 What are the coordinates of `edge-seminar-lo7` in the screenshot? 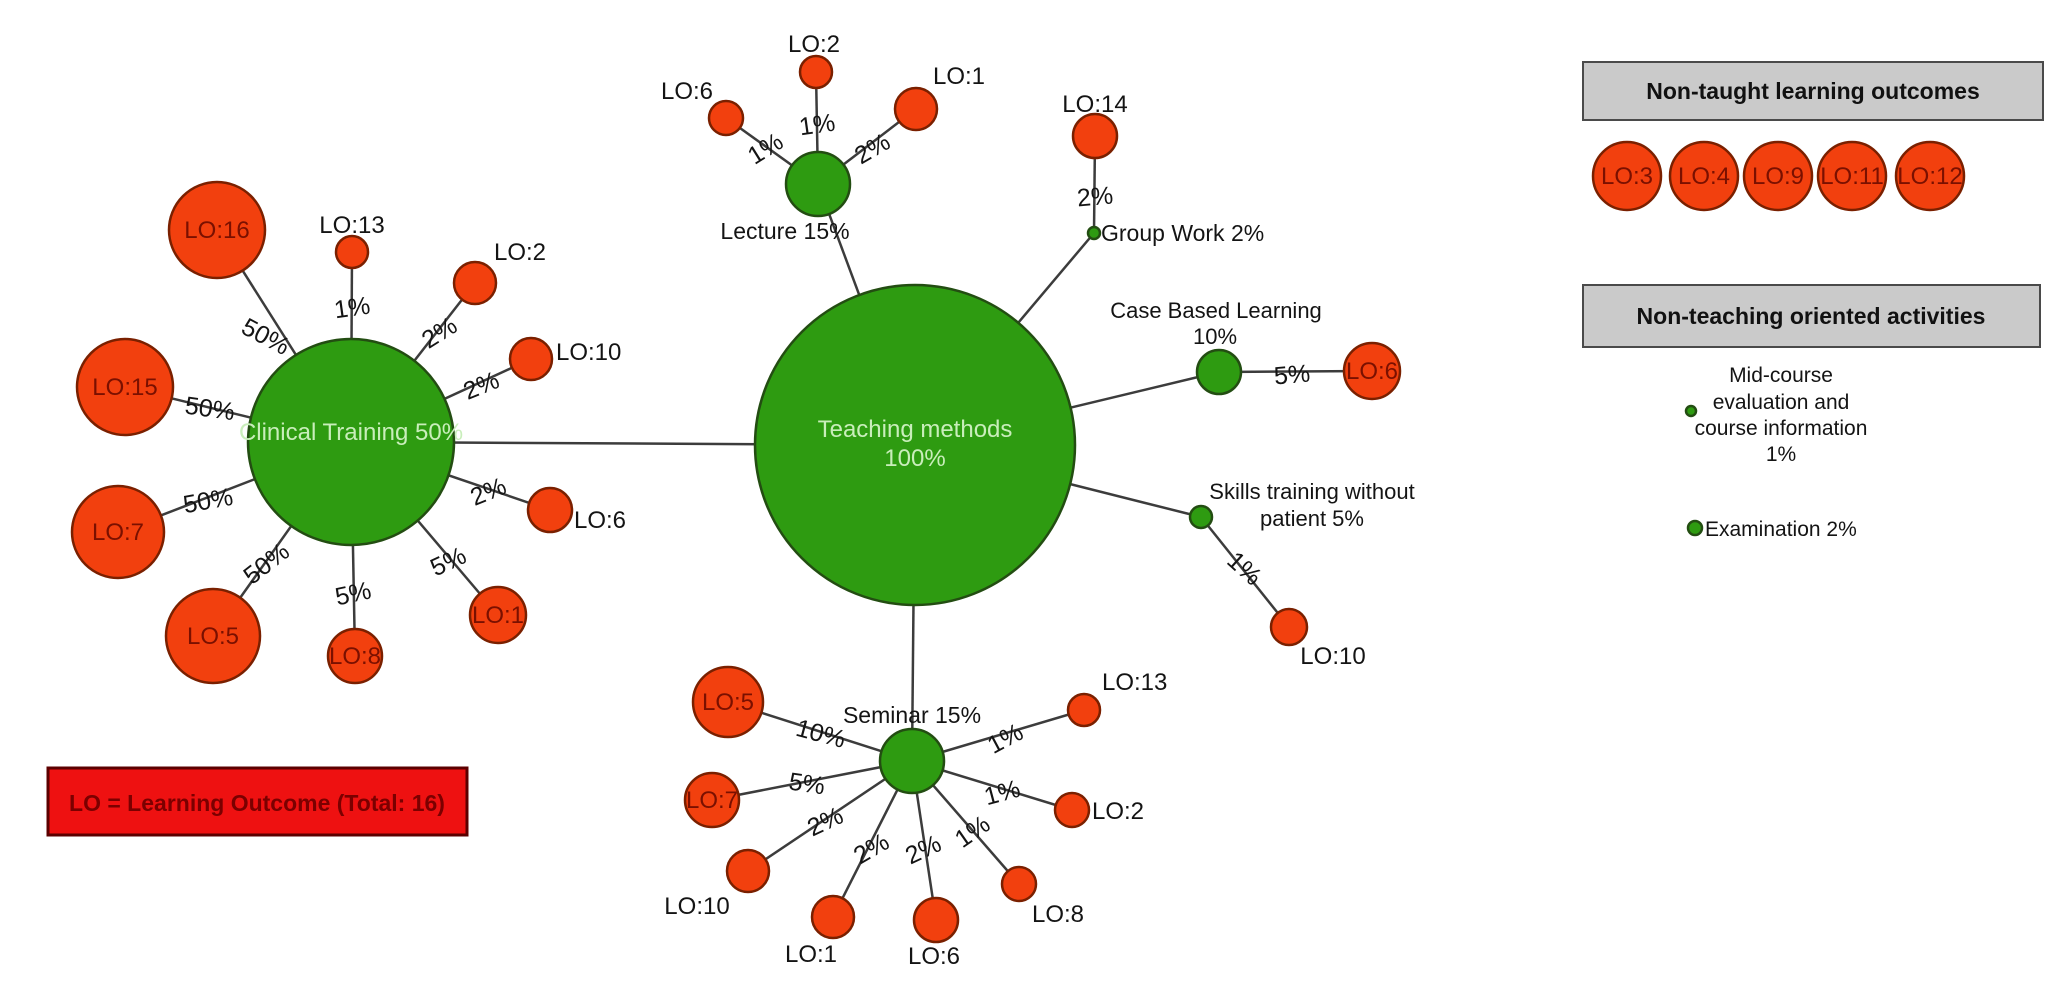 It's located at (812, 780).